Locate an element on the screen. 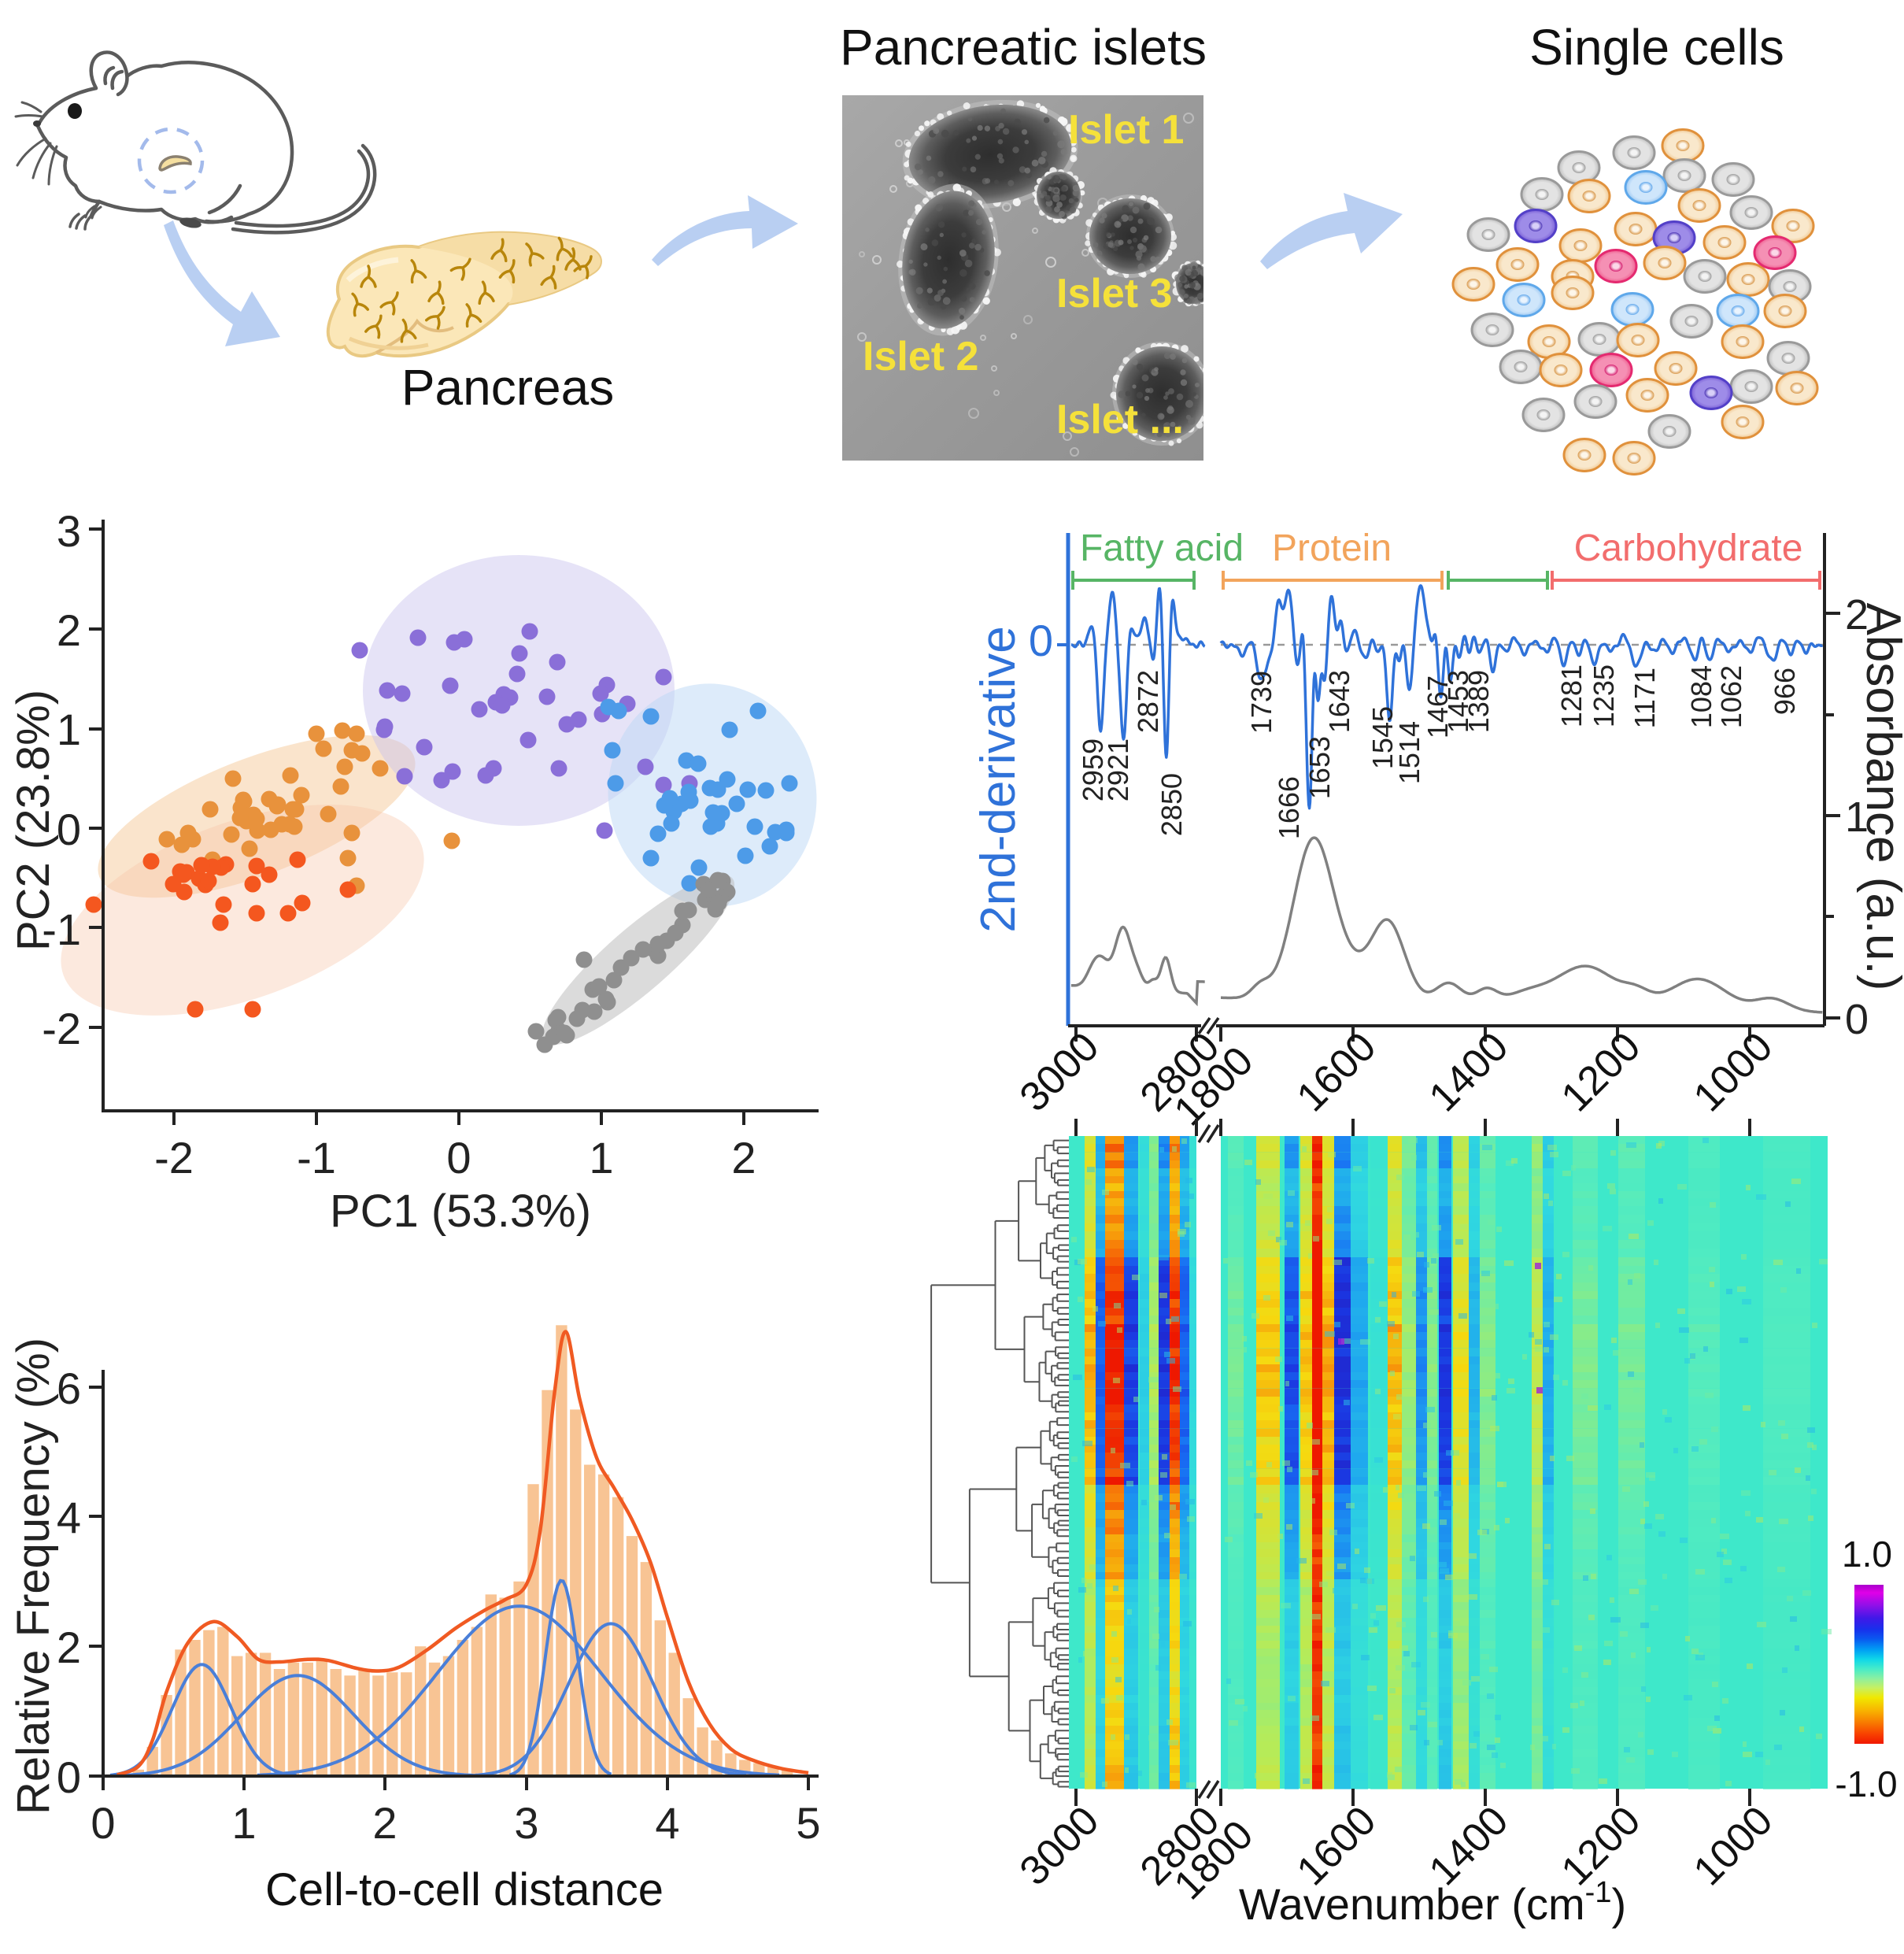  svg-text: 1514 is located at coordinates (1409, 752).